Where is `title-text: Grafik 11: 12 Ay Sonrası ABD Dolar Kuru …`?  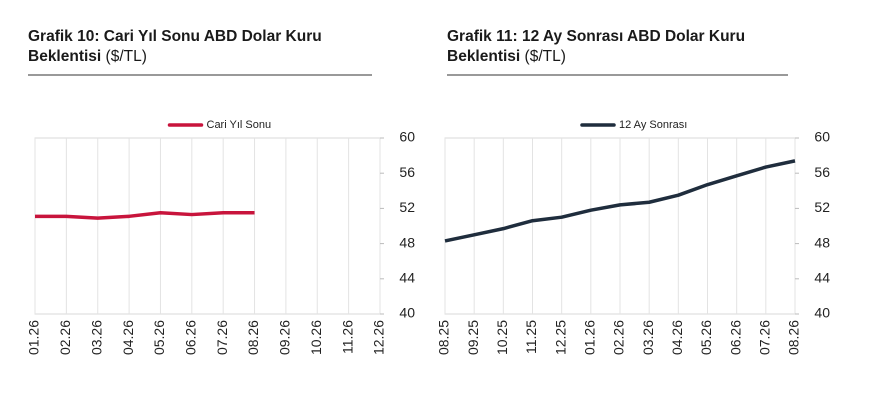
title-text: Grafik 11: 12 Ay Sonrası ABD Dolar Kuru … is located at coordinates (596, 46).